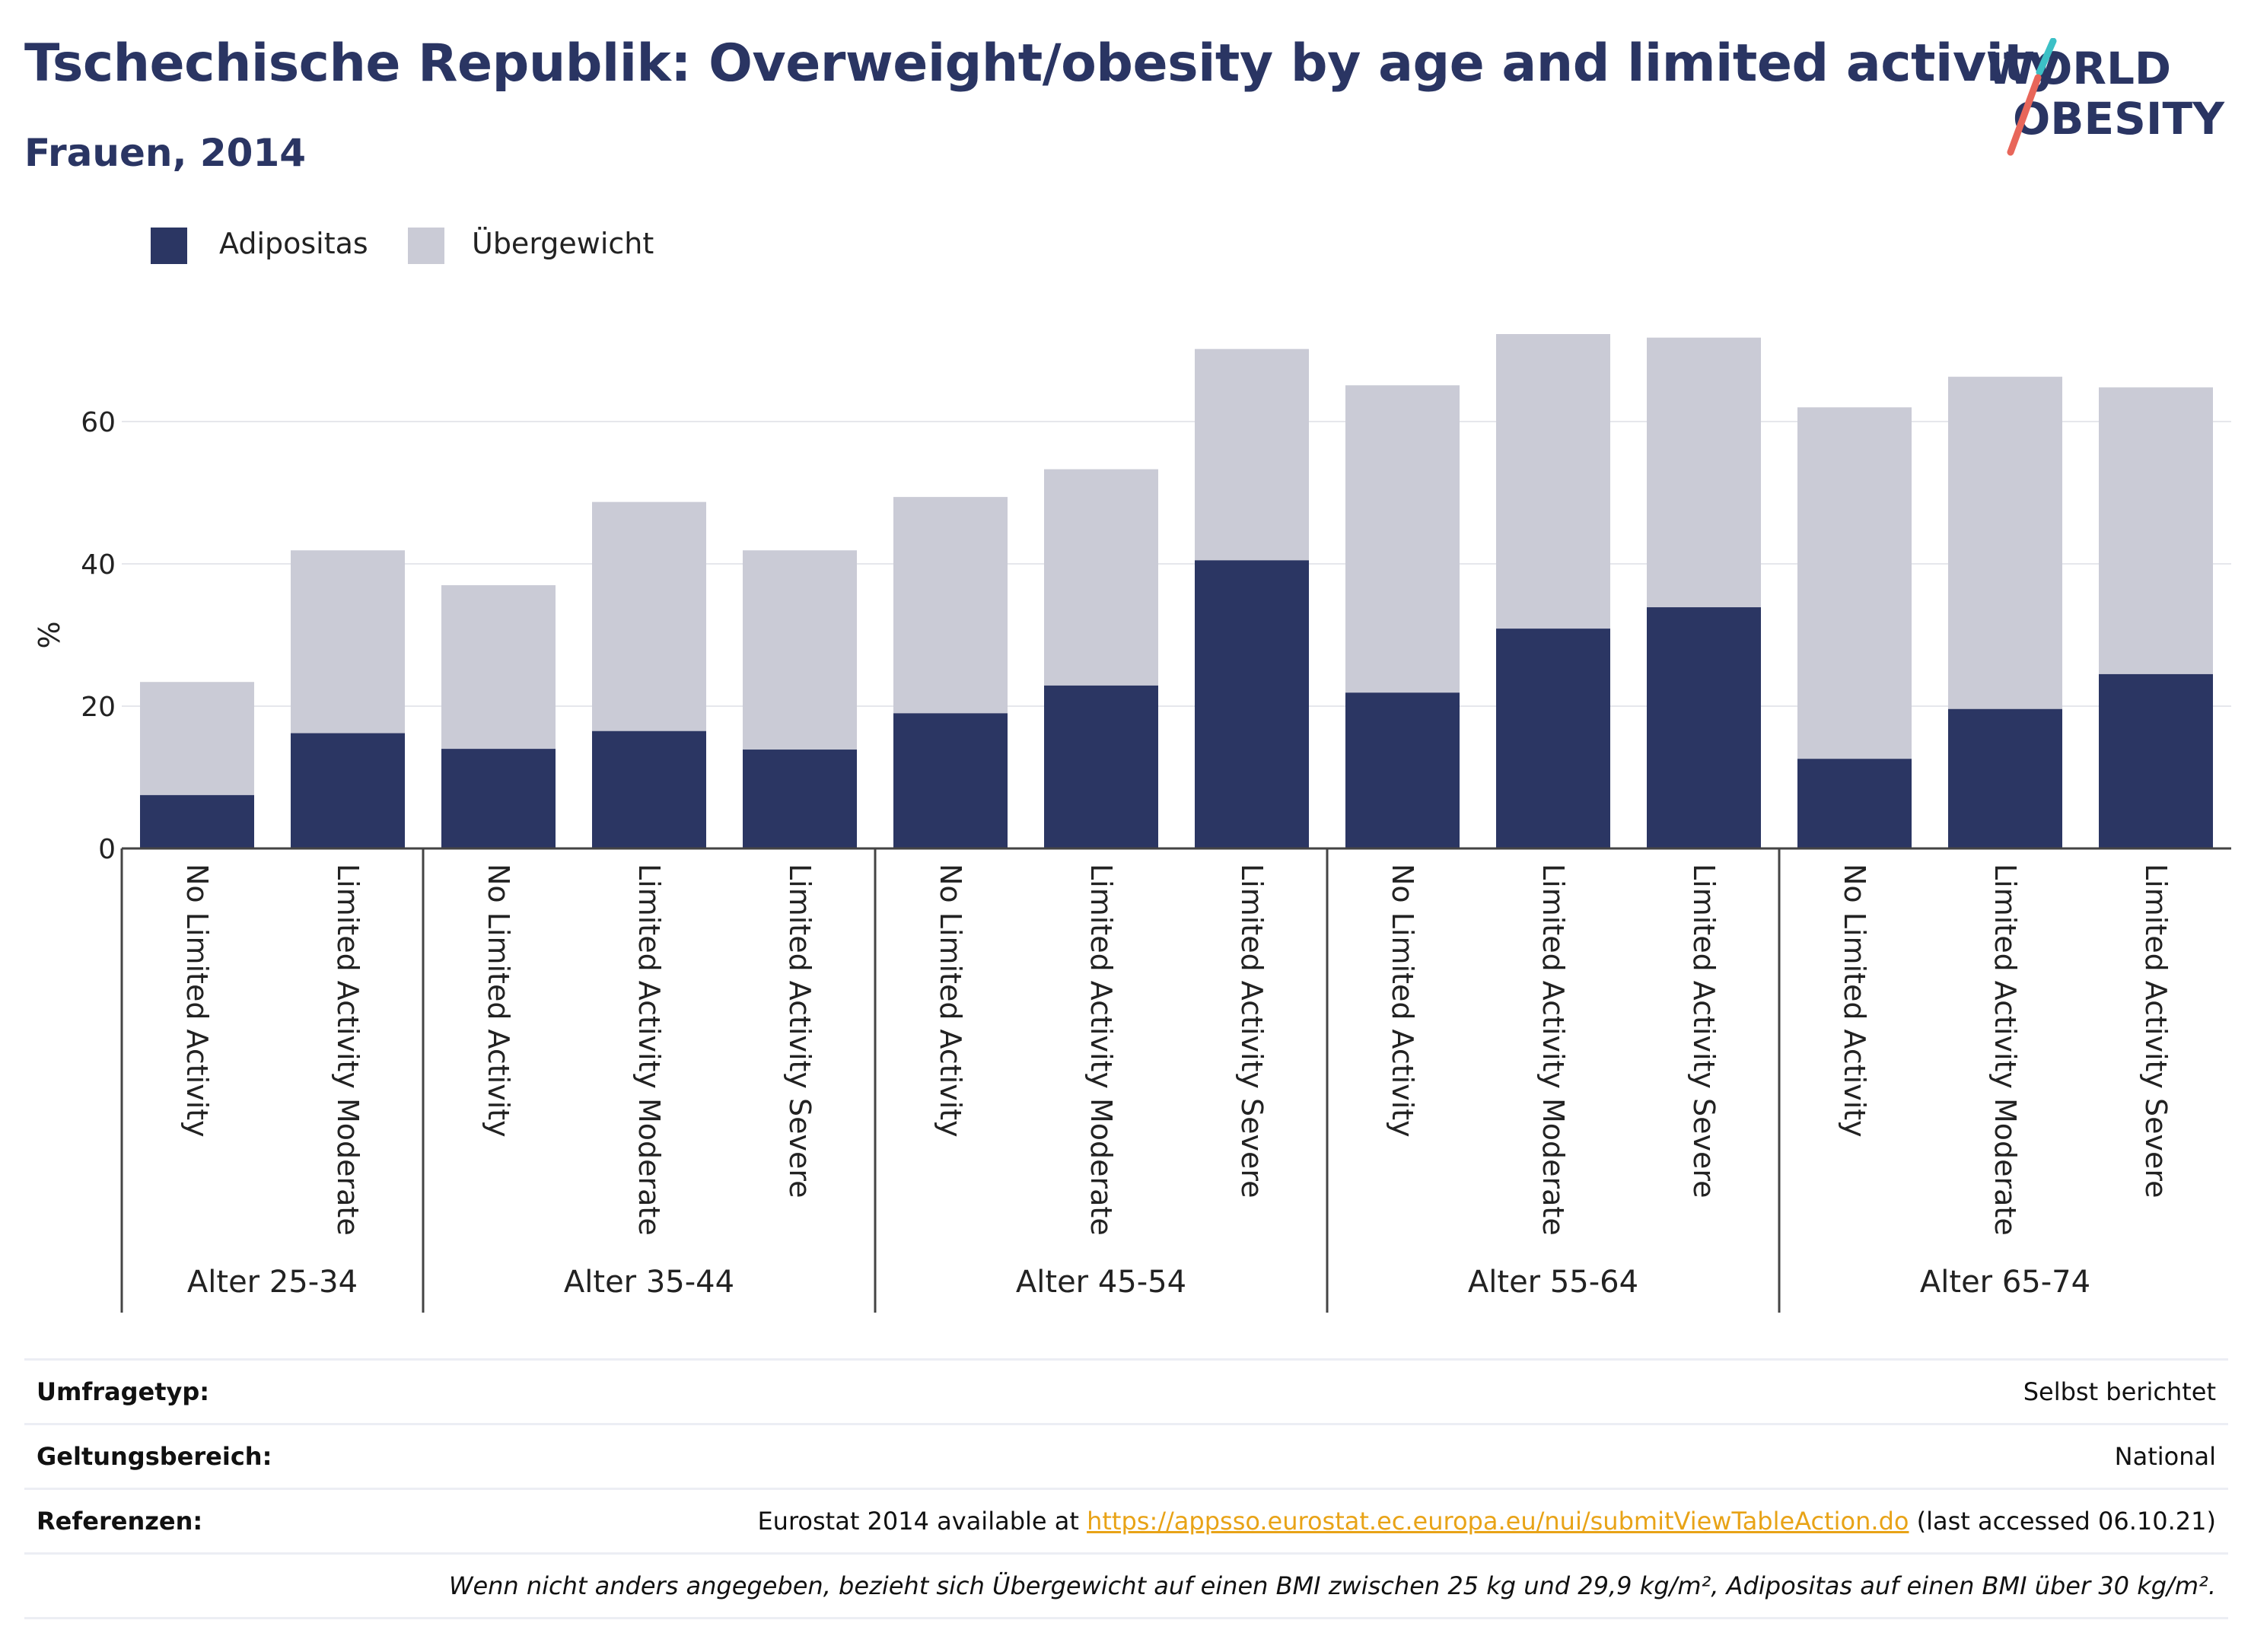 The width and height of the screenshot is (2251, 1652). What do you see at coordinates (120, 1521) in the screenshot?
I see `info-key-references: Referenzen:` at bounding box center [120, 1521].